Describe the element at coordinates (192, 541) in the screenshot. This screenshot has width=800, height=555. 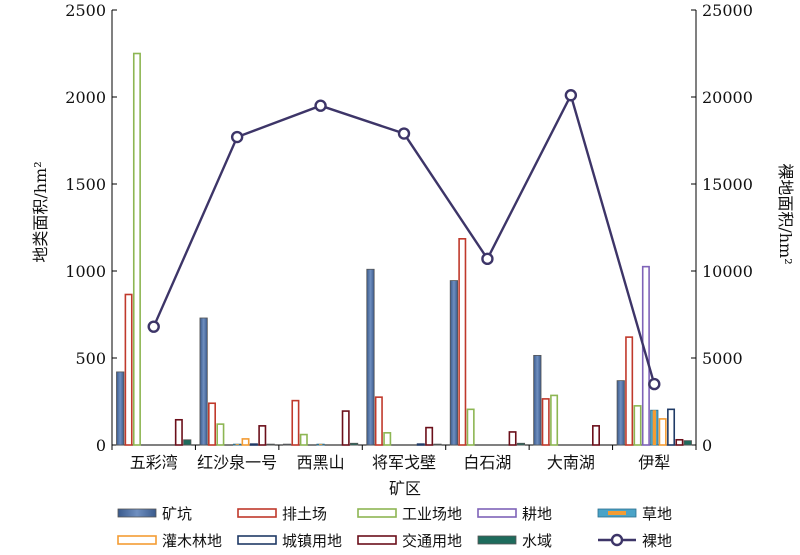
I see `legend-label: 灌木林地` at that location.